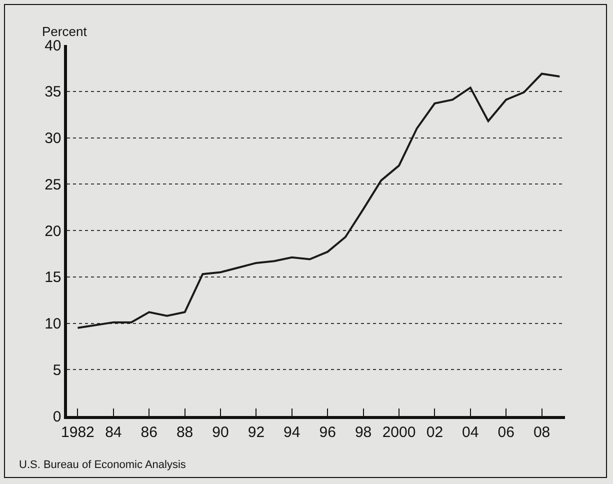 This screenshot has width=613, height=484. I want to click on x-tick-label: 96, so click(327, 432).